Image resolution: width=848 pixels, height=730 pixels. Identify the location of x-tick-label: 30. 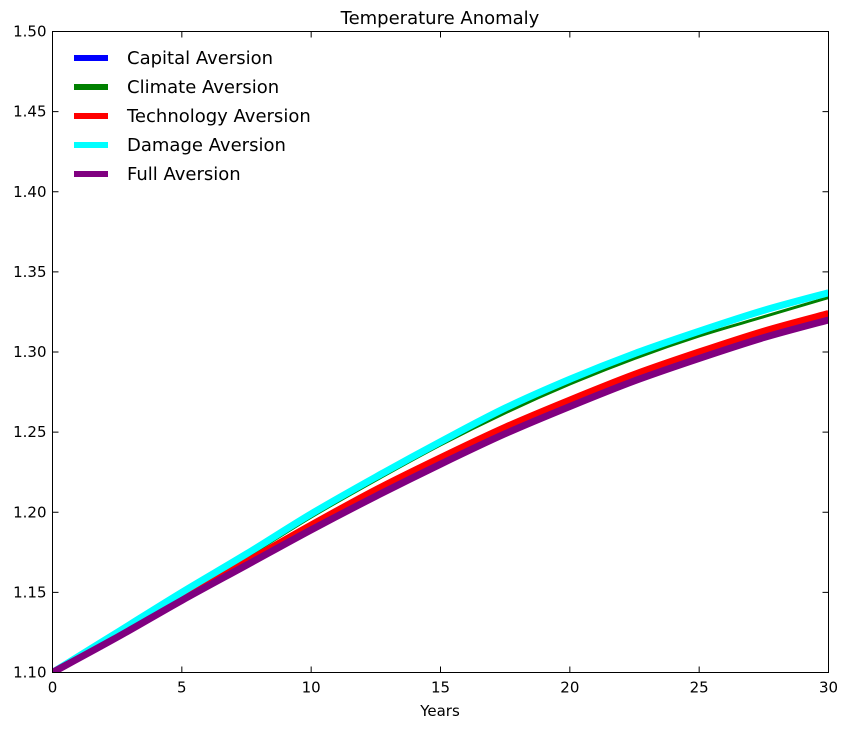
(828, 688).